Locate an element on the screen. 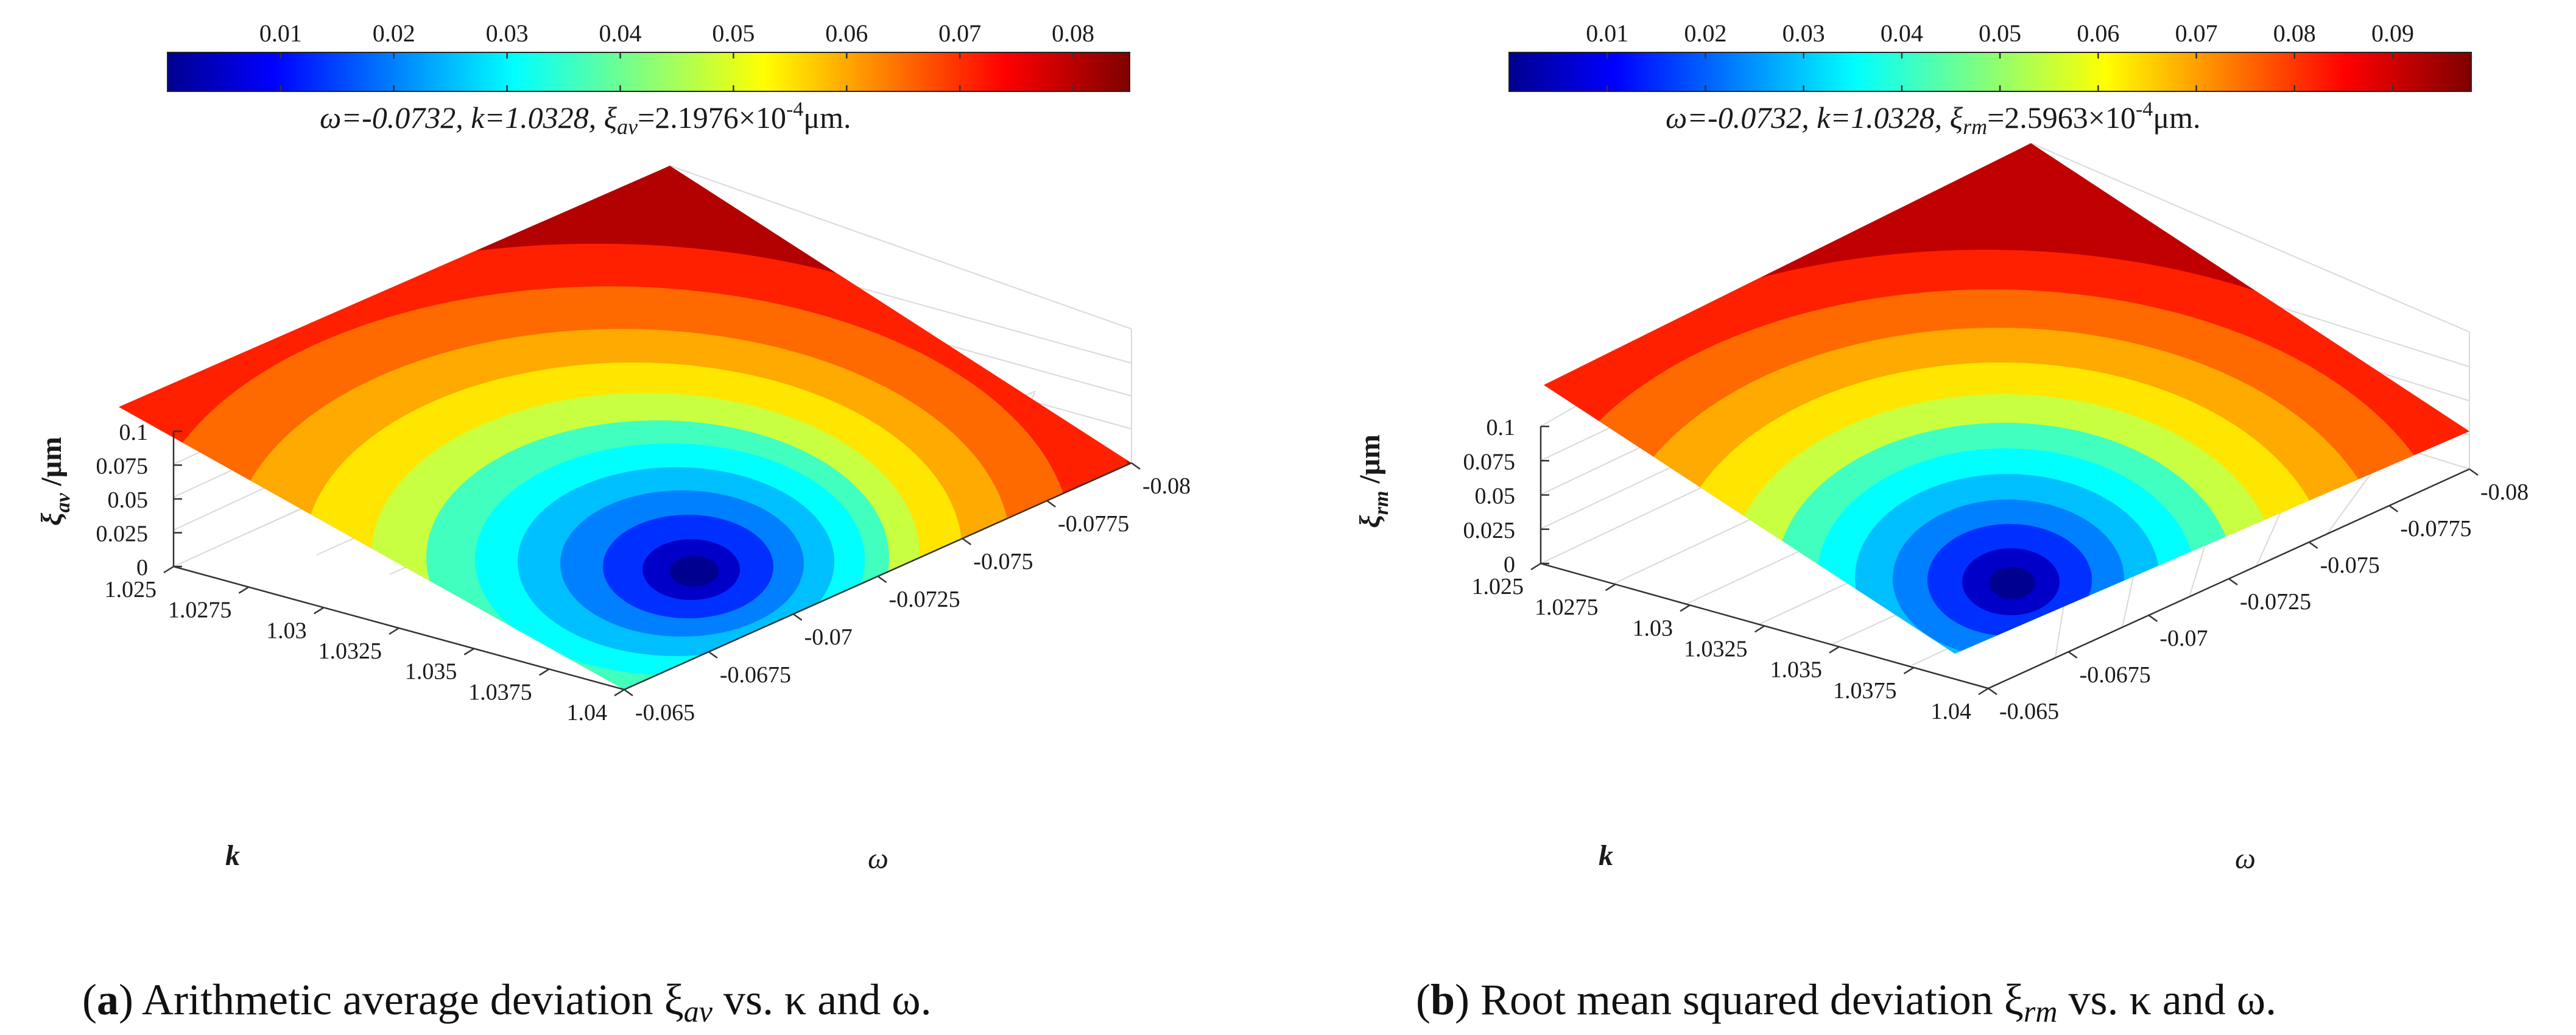  zlabel-a: ξav /μm is located at coordinates (54, 482).